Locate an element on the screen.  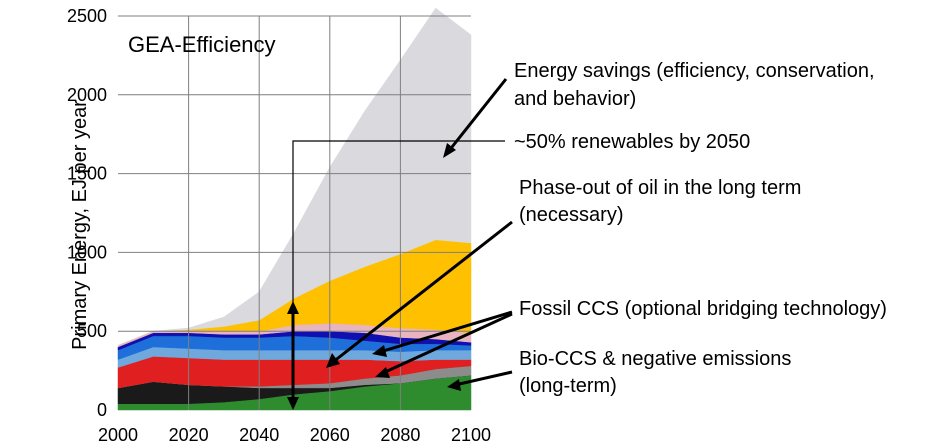
chart-title: GEA-Efficiency is located at coordinates (202, 44).